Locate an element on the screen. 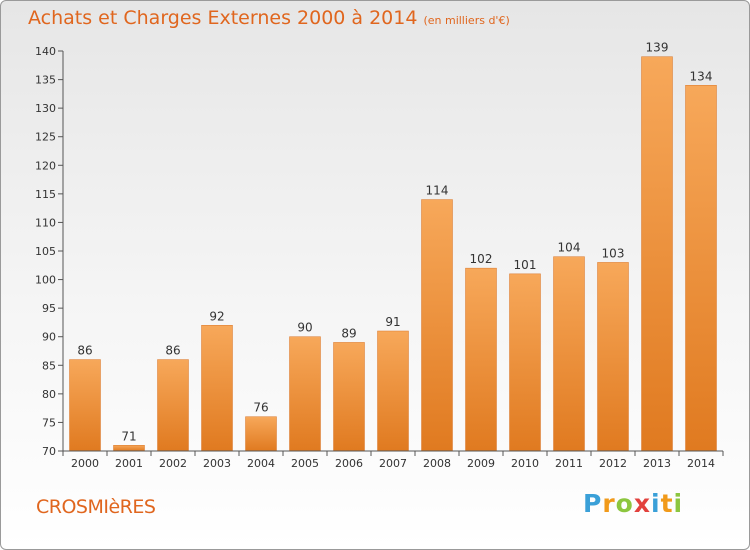  x-tick-label: 2012 is located at coordinates (613, 463).